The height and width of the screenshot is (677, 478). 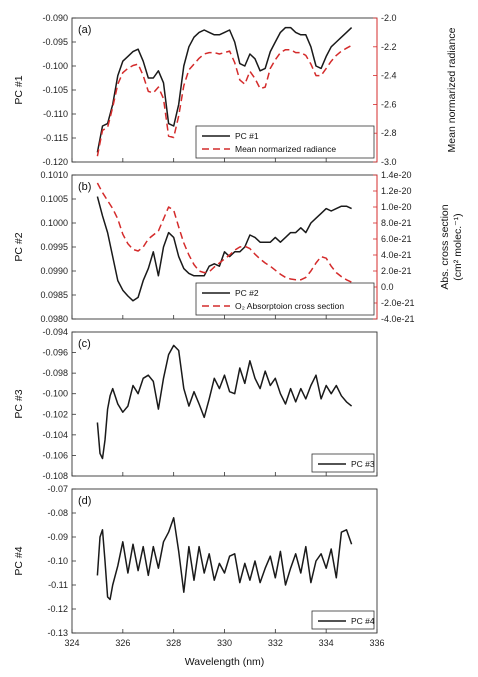 I want to click on legend-label: PC #3, so click(x=363, y=464).